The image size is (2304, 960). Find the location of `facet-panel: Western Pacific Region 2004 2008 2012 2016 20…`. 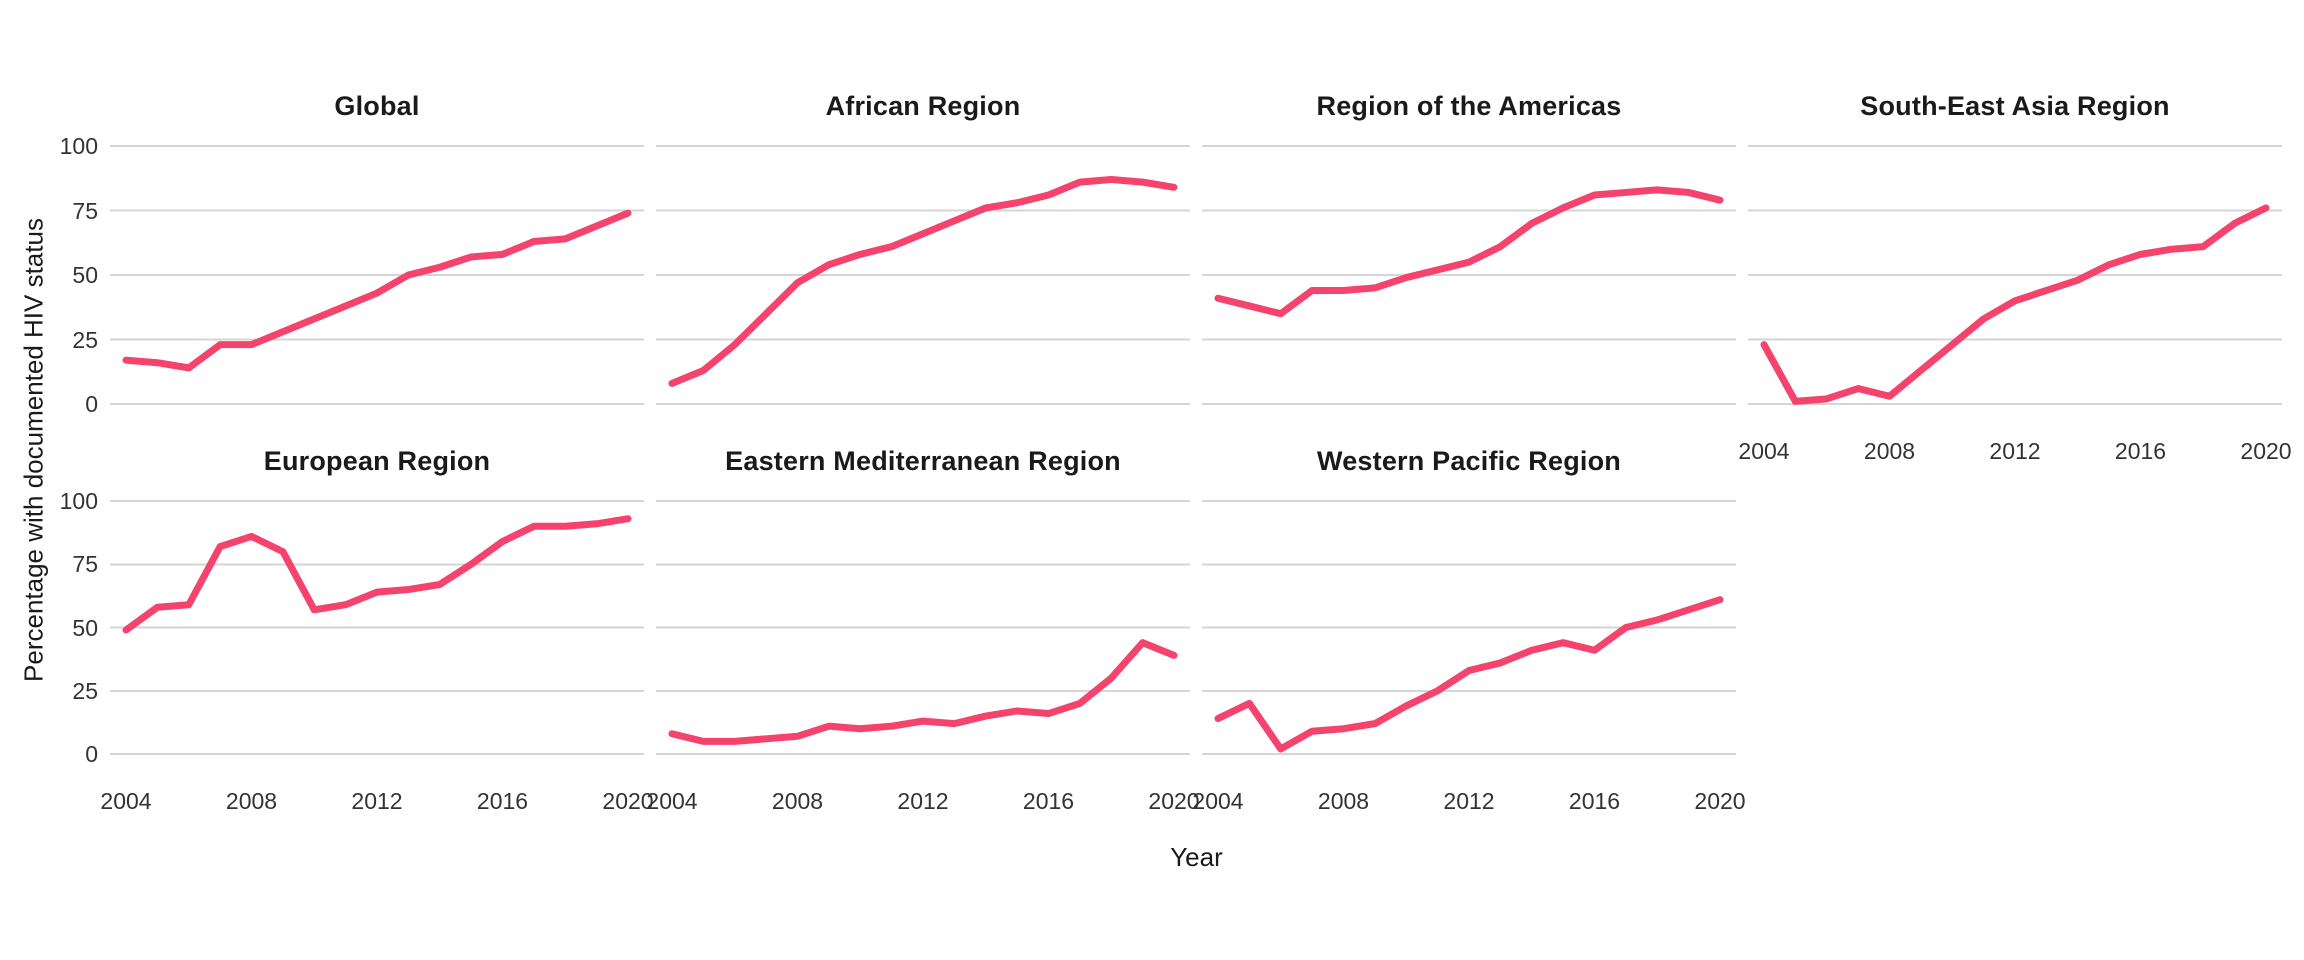

facet-panel: Western Pacific Region 2004 2008 2012 2016 20… is located at coordinates (1468, 626).